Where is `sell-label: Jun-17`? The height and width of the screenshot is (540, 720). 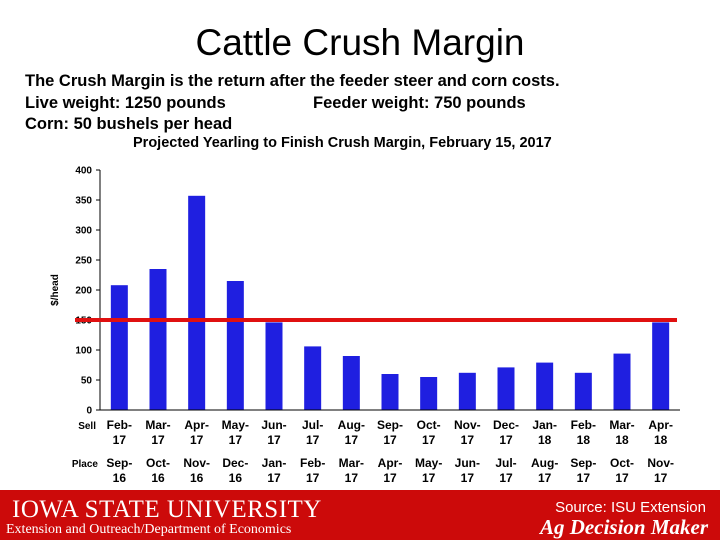
sell-label: Jun-17 is located at coordinates (273, 432).